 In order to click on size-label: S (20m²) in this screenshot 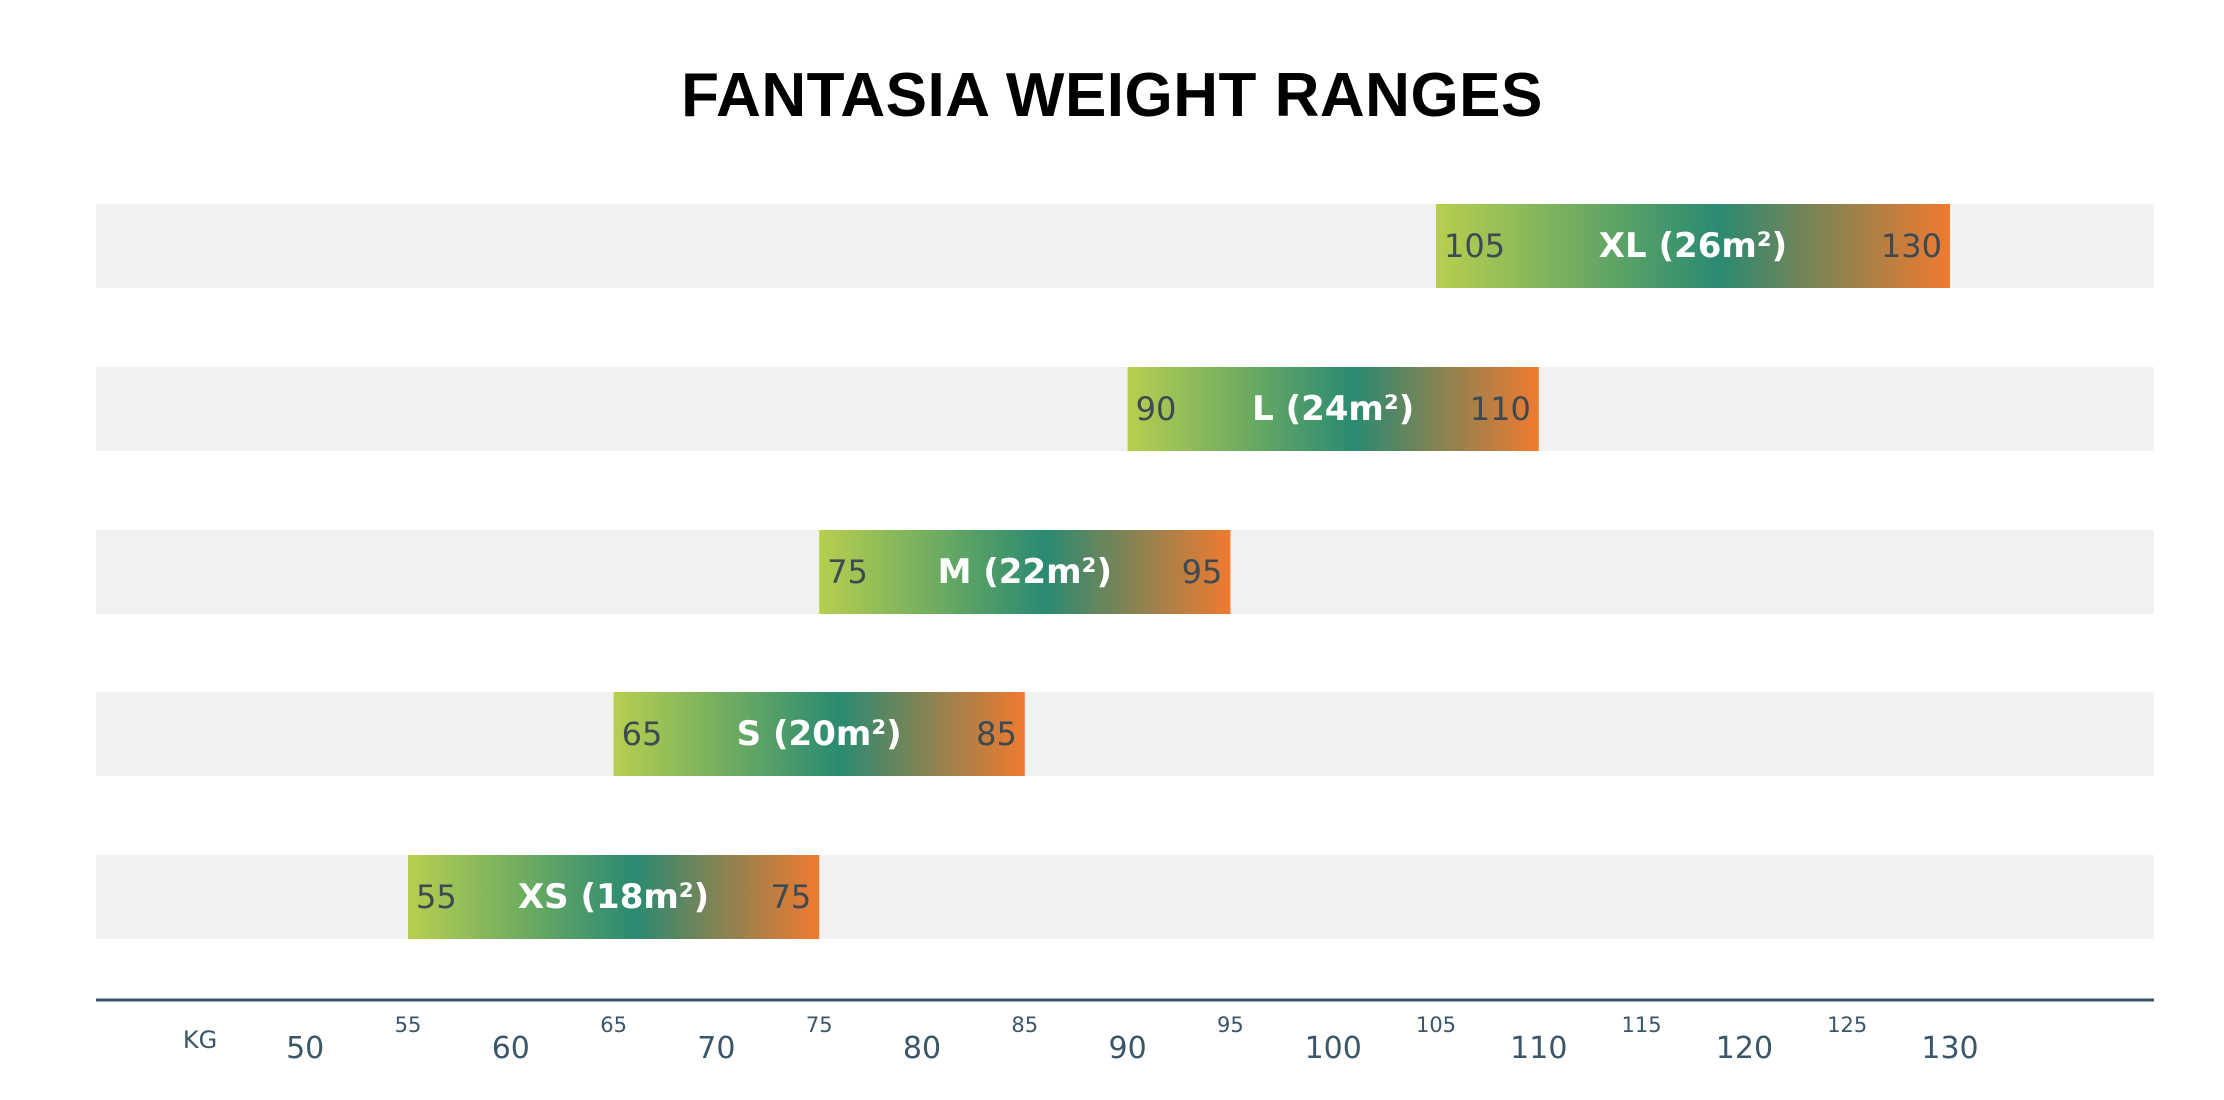, I will do `click(819, 734)`.